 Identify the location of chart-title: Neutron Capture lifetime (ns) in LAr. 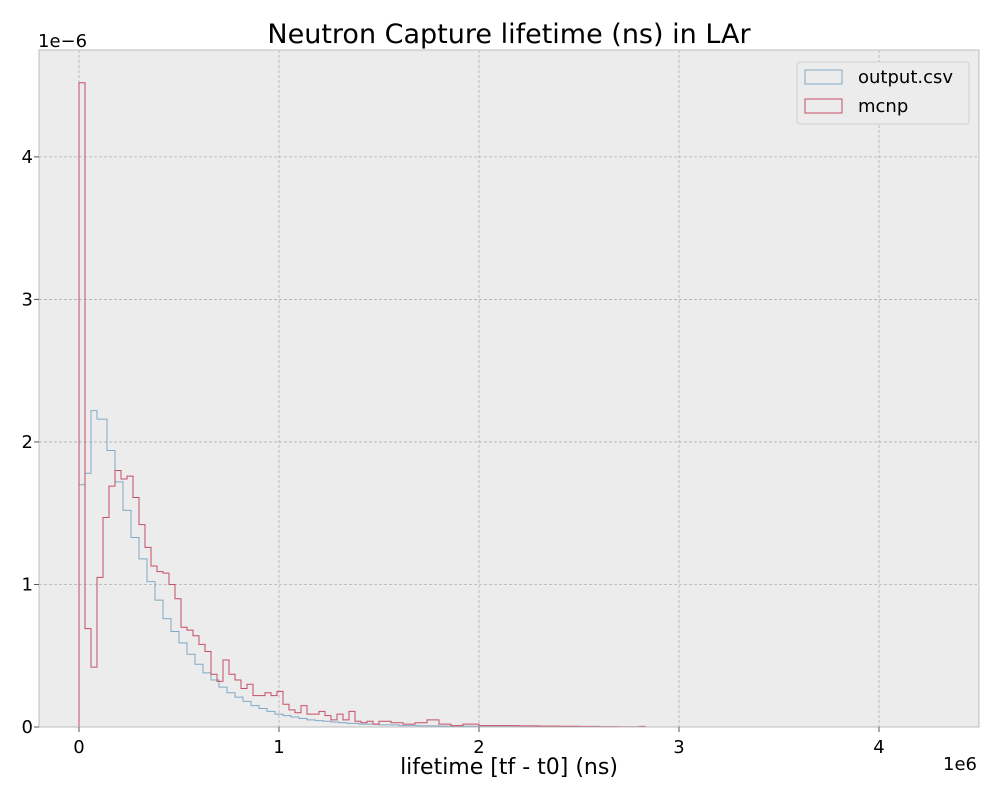
(509, 34).